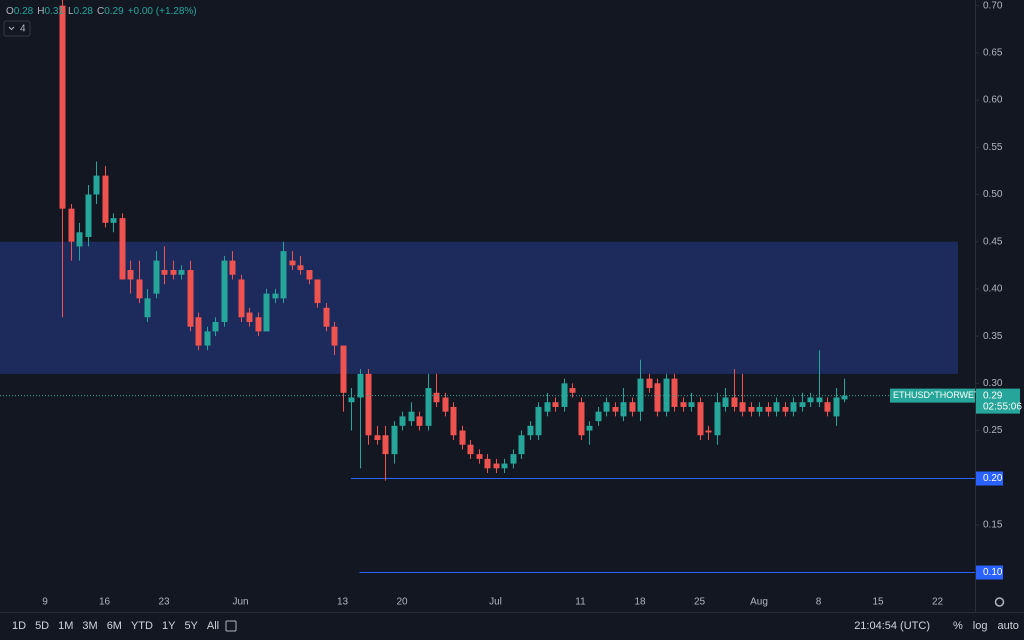 The width and height of the screenshot is (1024, 640). Describe the element at coordinates (19, 626) in the screenshot. I see `range-button: 1D` at that location.